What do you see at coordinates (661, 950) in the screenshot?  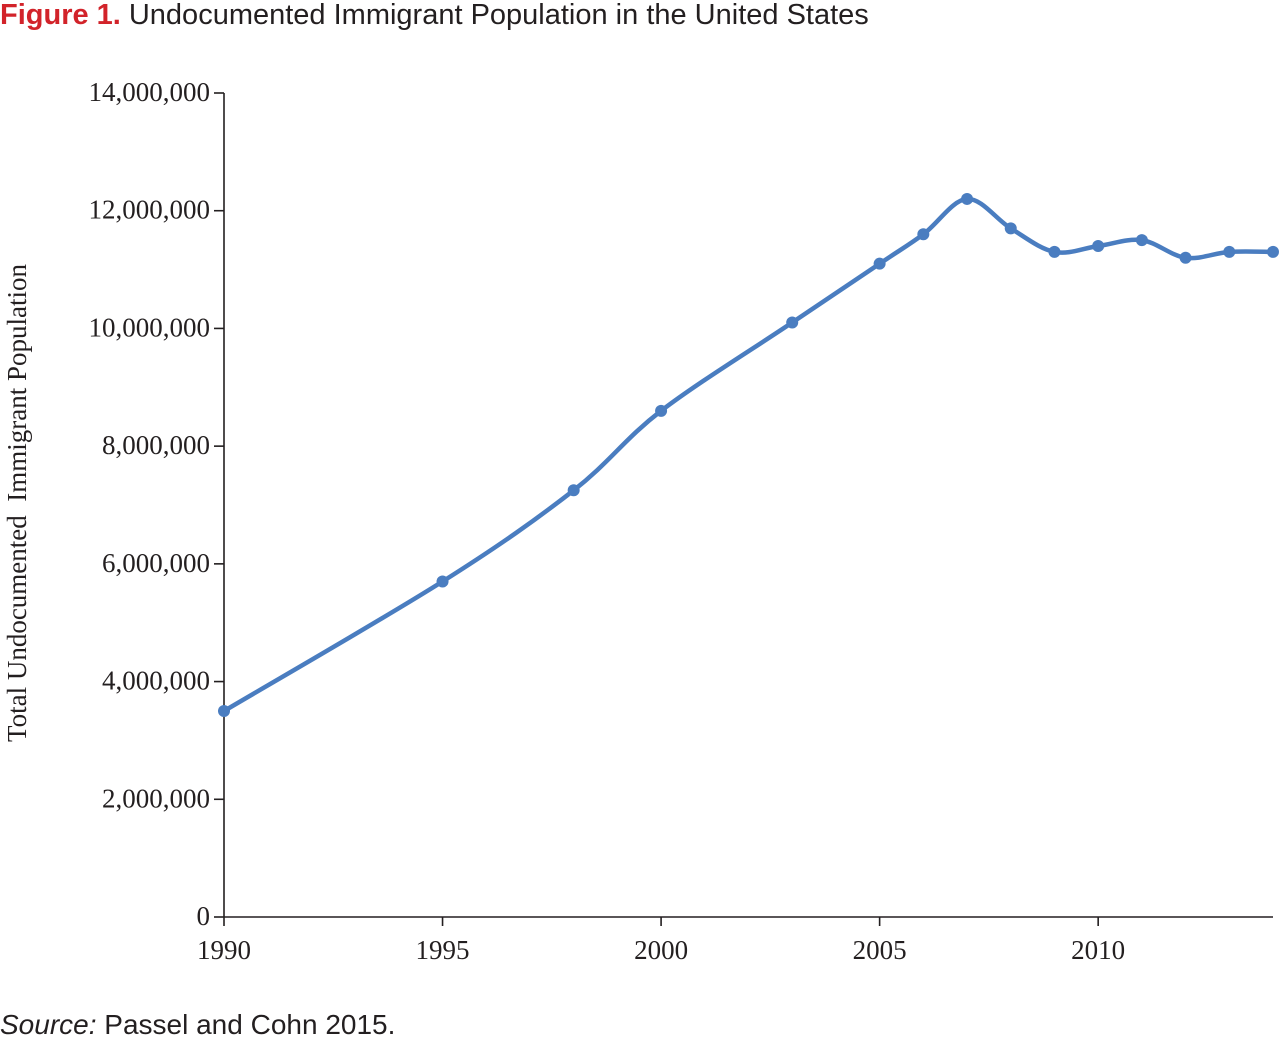 I see `x-tick-label: 2000` at bounding box center [661, 950].